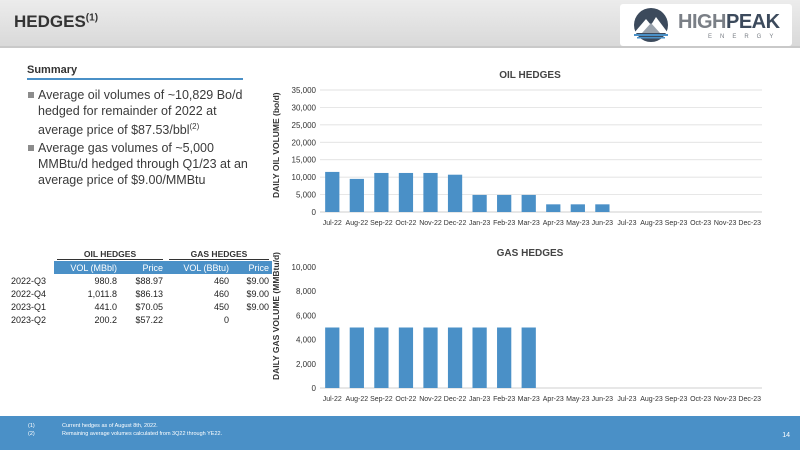  Describe the element at coordinates (530, 75) in the screenshot. I see `oil-chart-title: OIL HEDGES` at that location.